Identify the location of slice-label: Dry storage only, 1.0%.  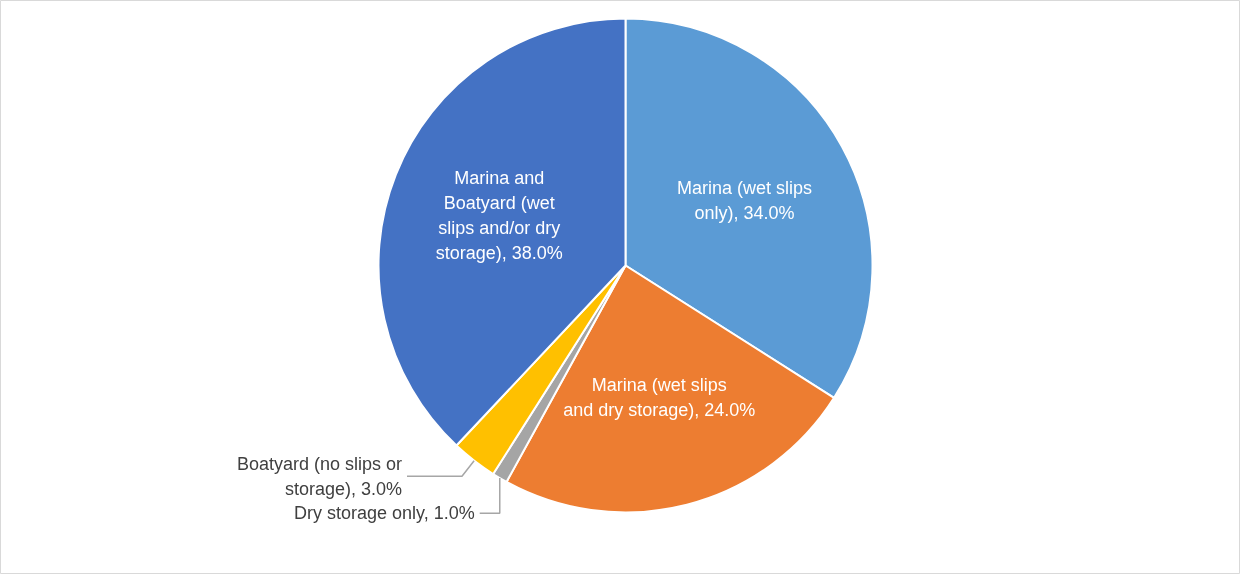
(384, 513).